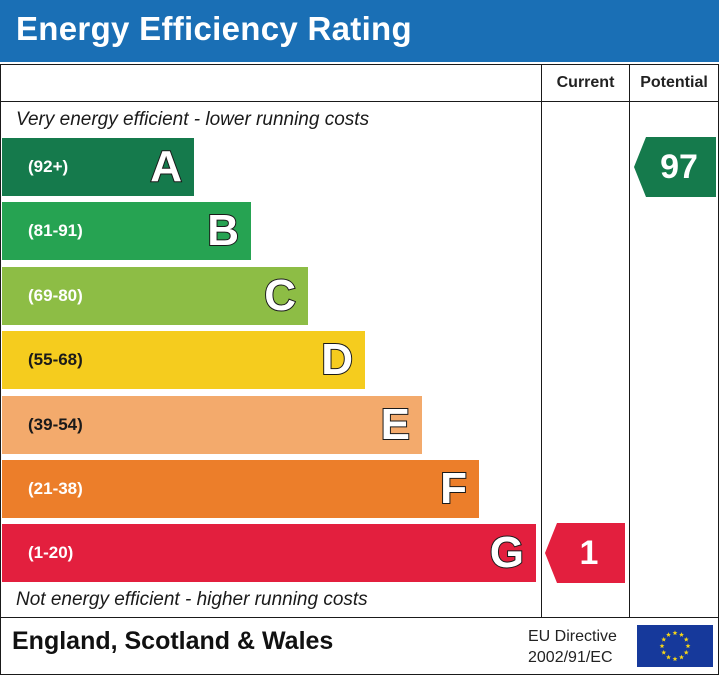 The width and height of the screenshot is (719, 675). I want to click on band-c-range: (69-80), so click(55, 295).